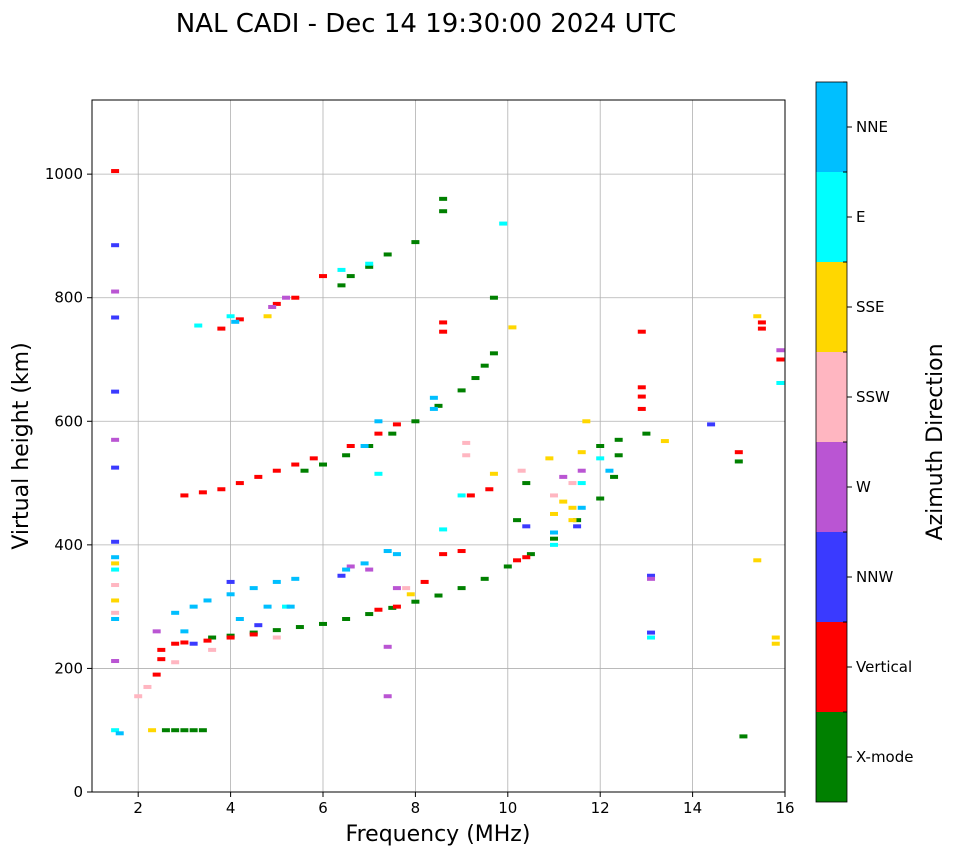 The width and height of the screenshot is (958, 857). Describe the element at coordinates (138, 808) in the screenshot. I see `x-tick-label: 2` at that location.